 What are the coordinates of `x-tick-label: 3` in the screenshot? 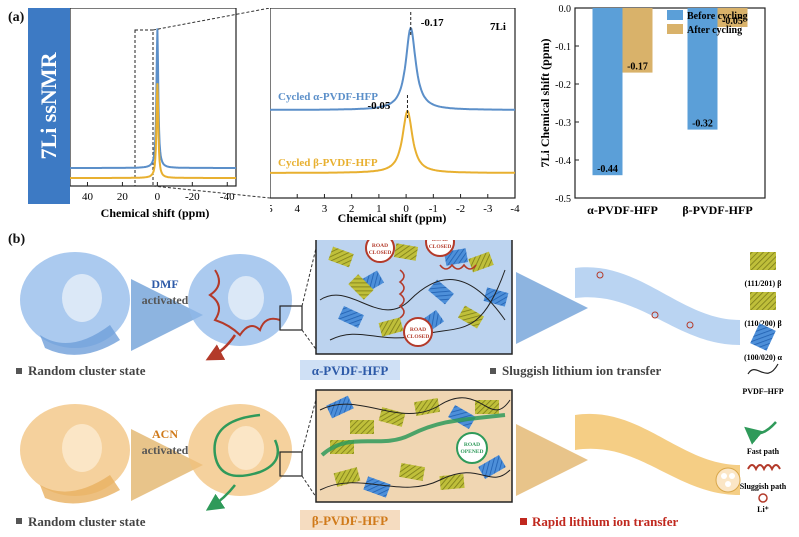 It's located at (325, 209).